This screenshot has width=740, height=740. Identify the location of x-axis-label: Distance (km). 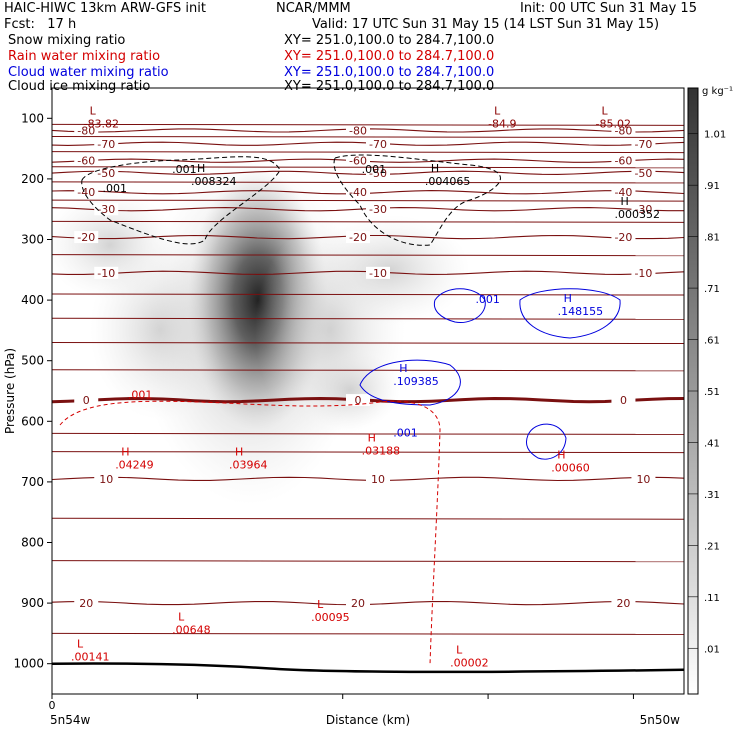
(368, 720).